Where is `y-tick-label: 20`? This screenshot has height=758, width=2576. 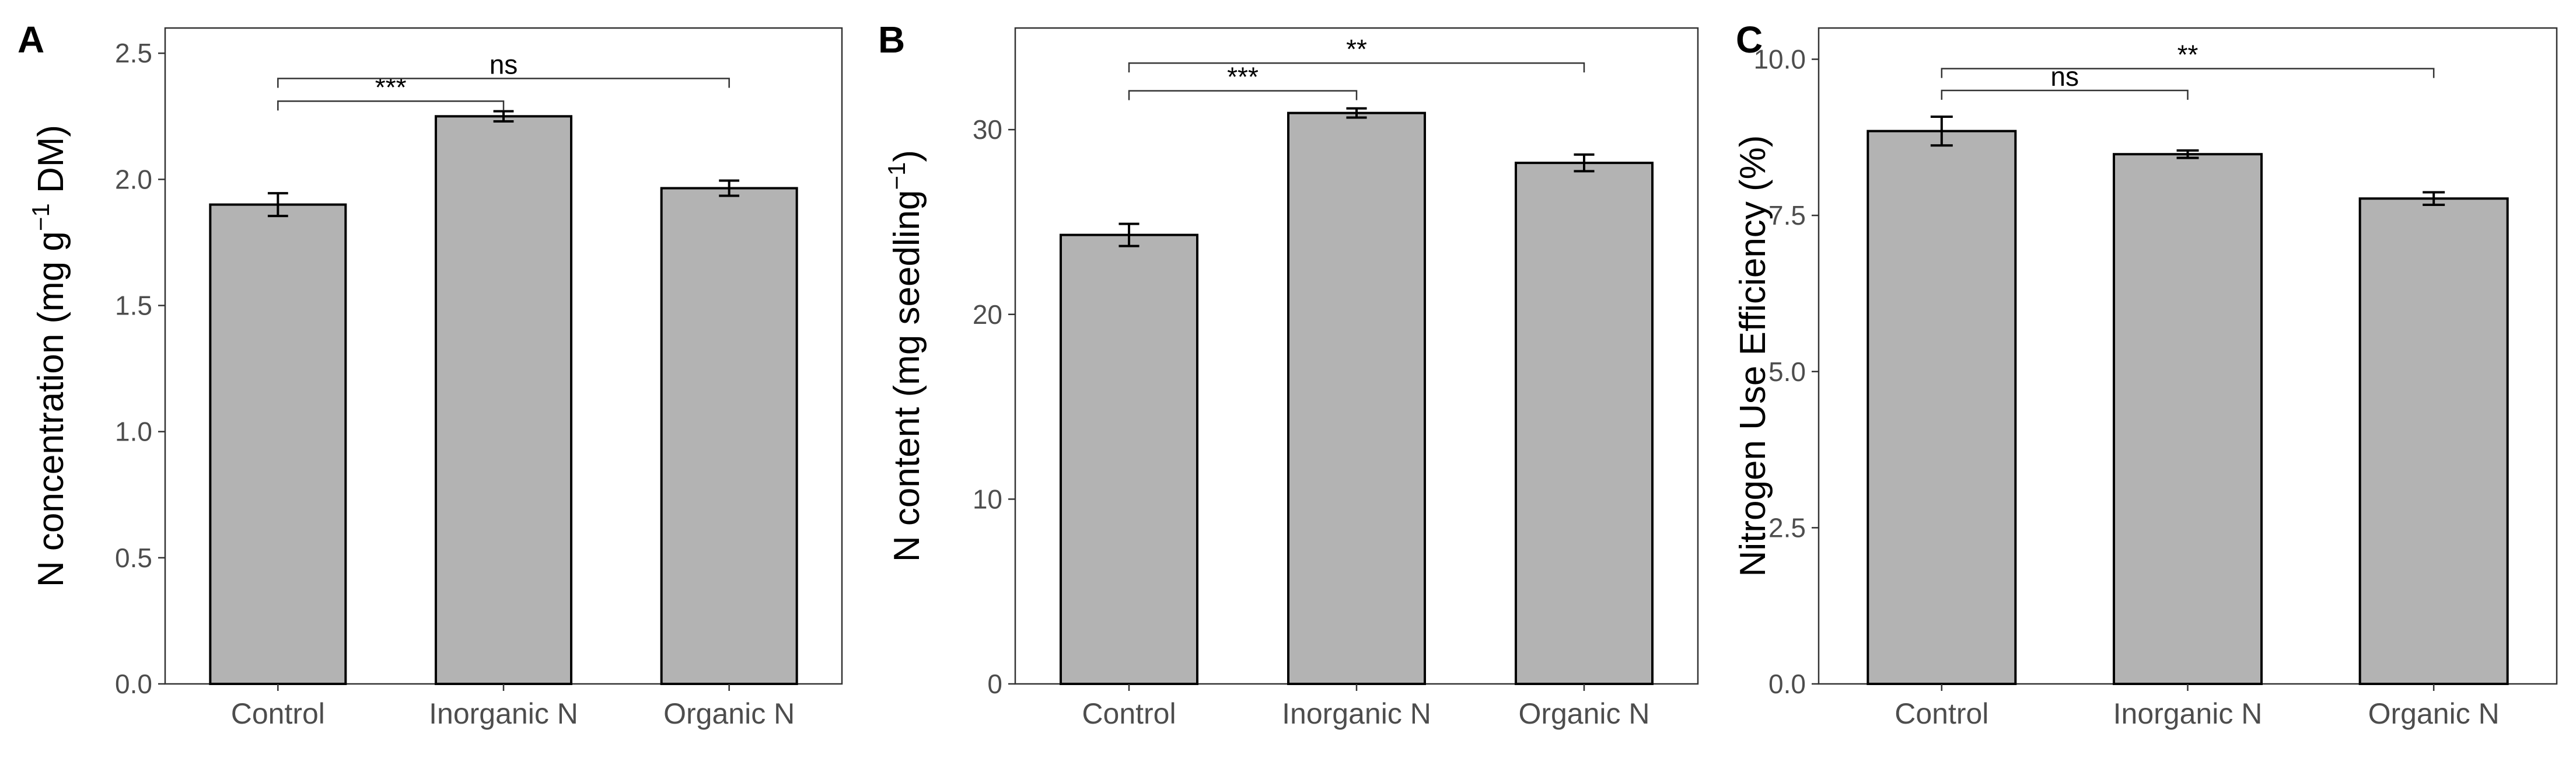
y-tick-label: 20 is located at coordinates (987, 314).